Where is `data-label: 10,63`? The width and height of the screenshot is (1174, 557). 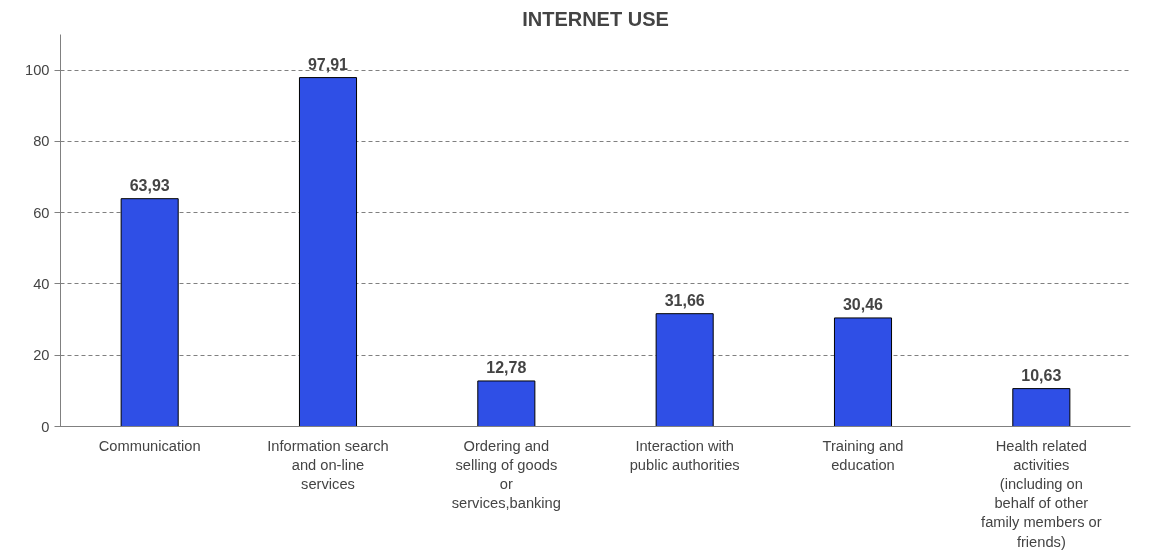 data-label: 10,63 is located at coordinates (1041, 375).